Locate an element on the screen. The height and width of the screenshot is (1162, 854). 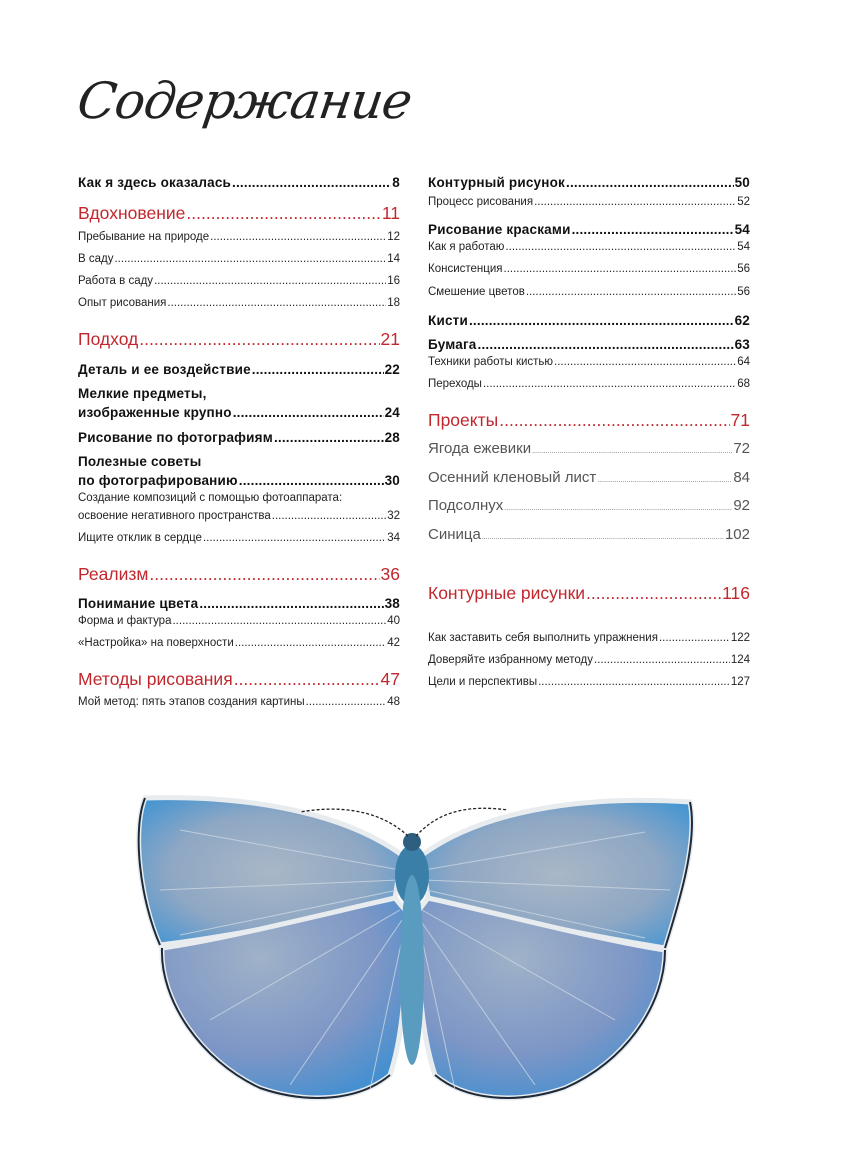
toc-entry: Ищите отклик в сердце 34 is located at coordinates (239, 538).